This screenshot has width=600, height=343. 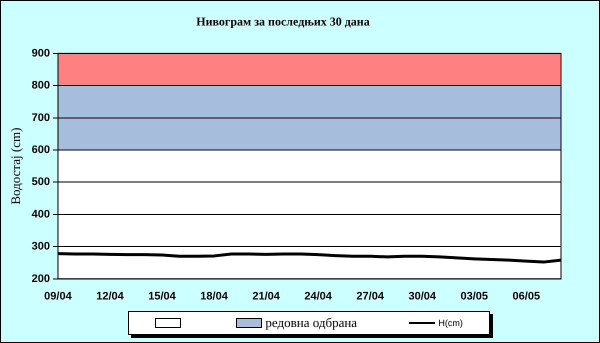 What do you see at coordinates (41, 182) in the screenshot?
I see `y-tick-label: 500` at bounding box center [41, 182].